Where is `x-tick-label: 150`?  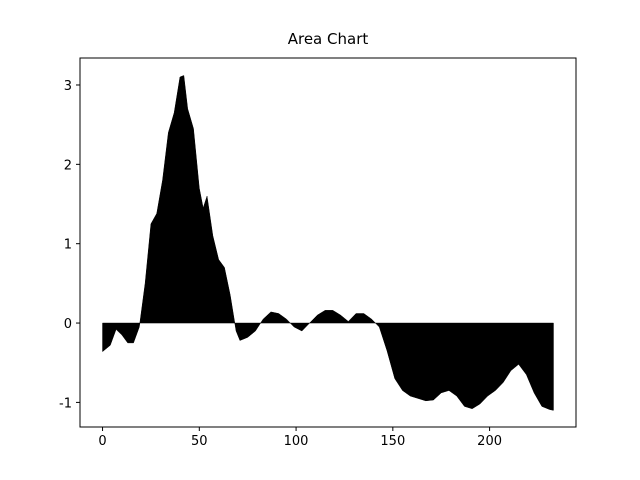
x-tick-label: 150 is located at coordinates (392, 441).